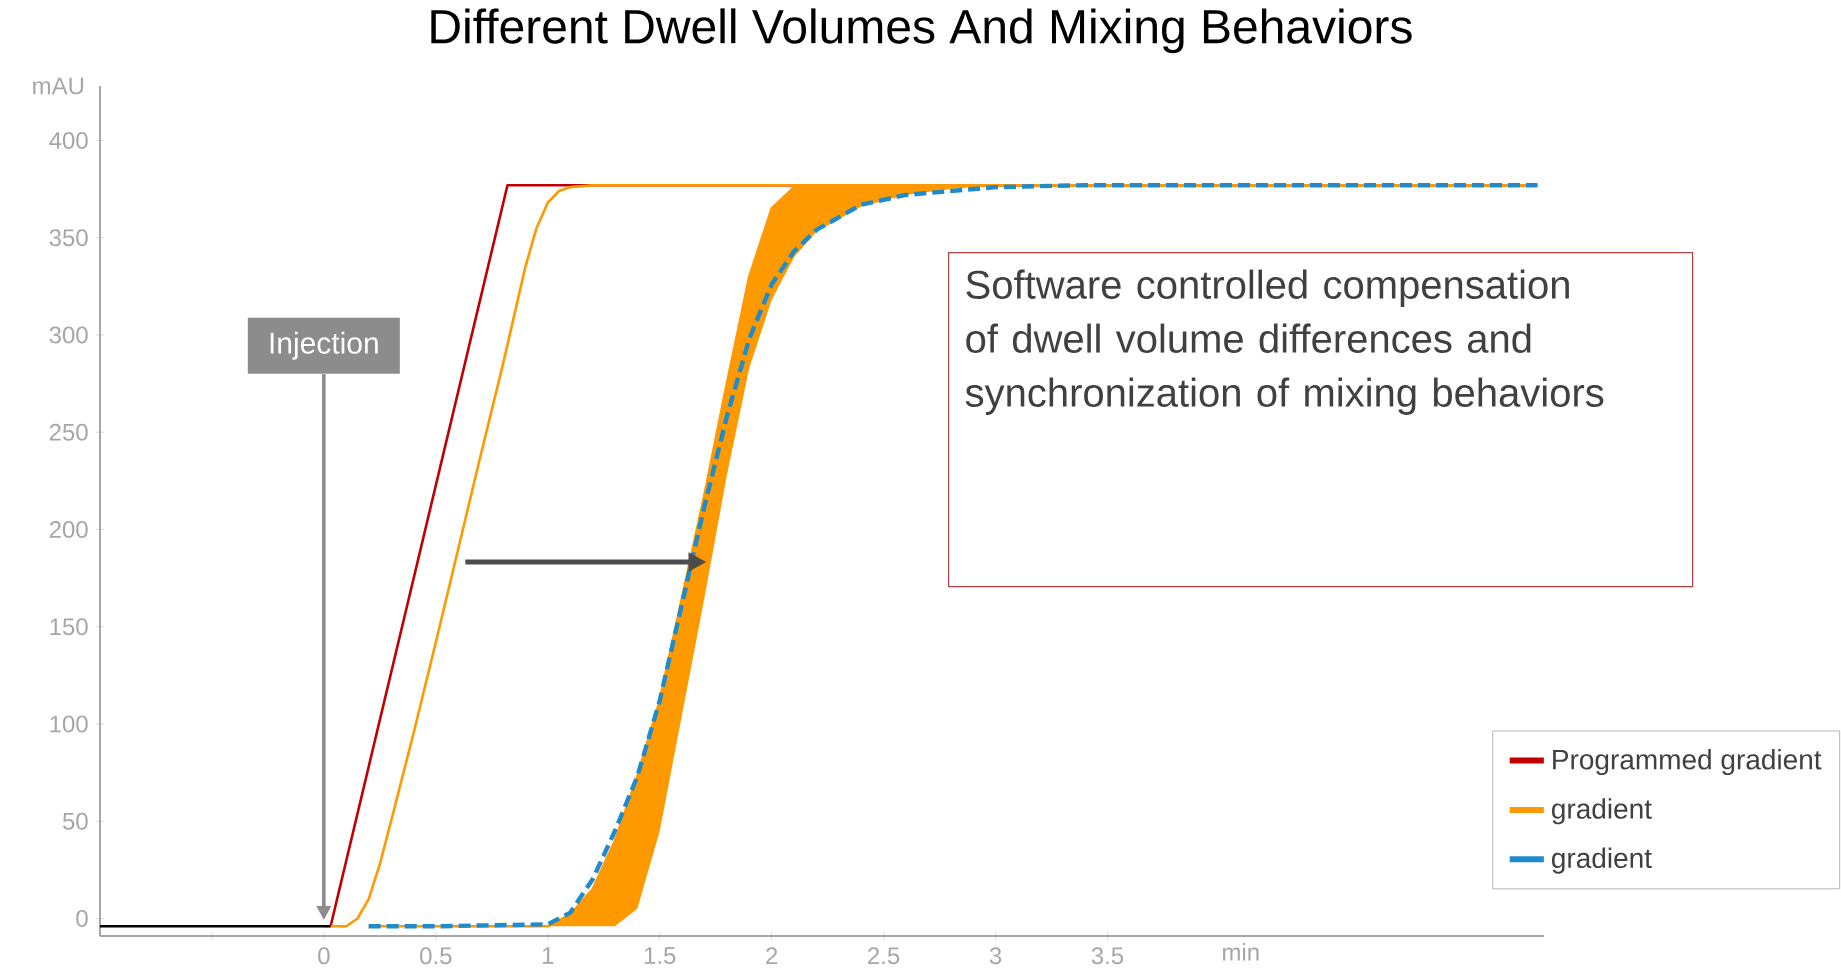  Describe the element at coordinates (68, 432) in the screenshot. I see `y-tick-label: 250` at that location.